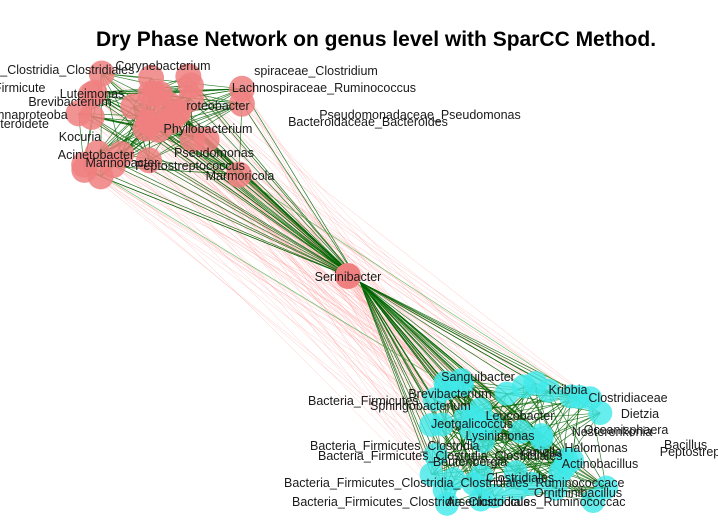 The width and height of the screenshot is (718, 524). What do you see at coordinates (420, 406) in the screenshot?
I see `node-label-cluster-b: Sphingobacterium` at bounding box center [420, 406].